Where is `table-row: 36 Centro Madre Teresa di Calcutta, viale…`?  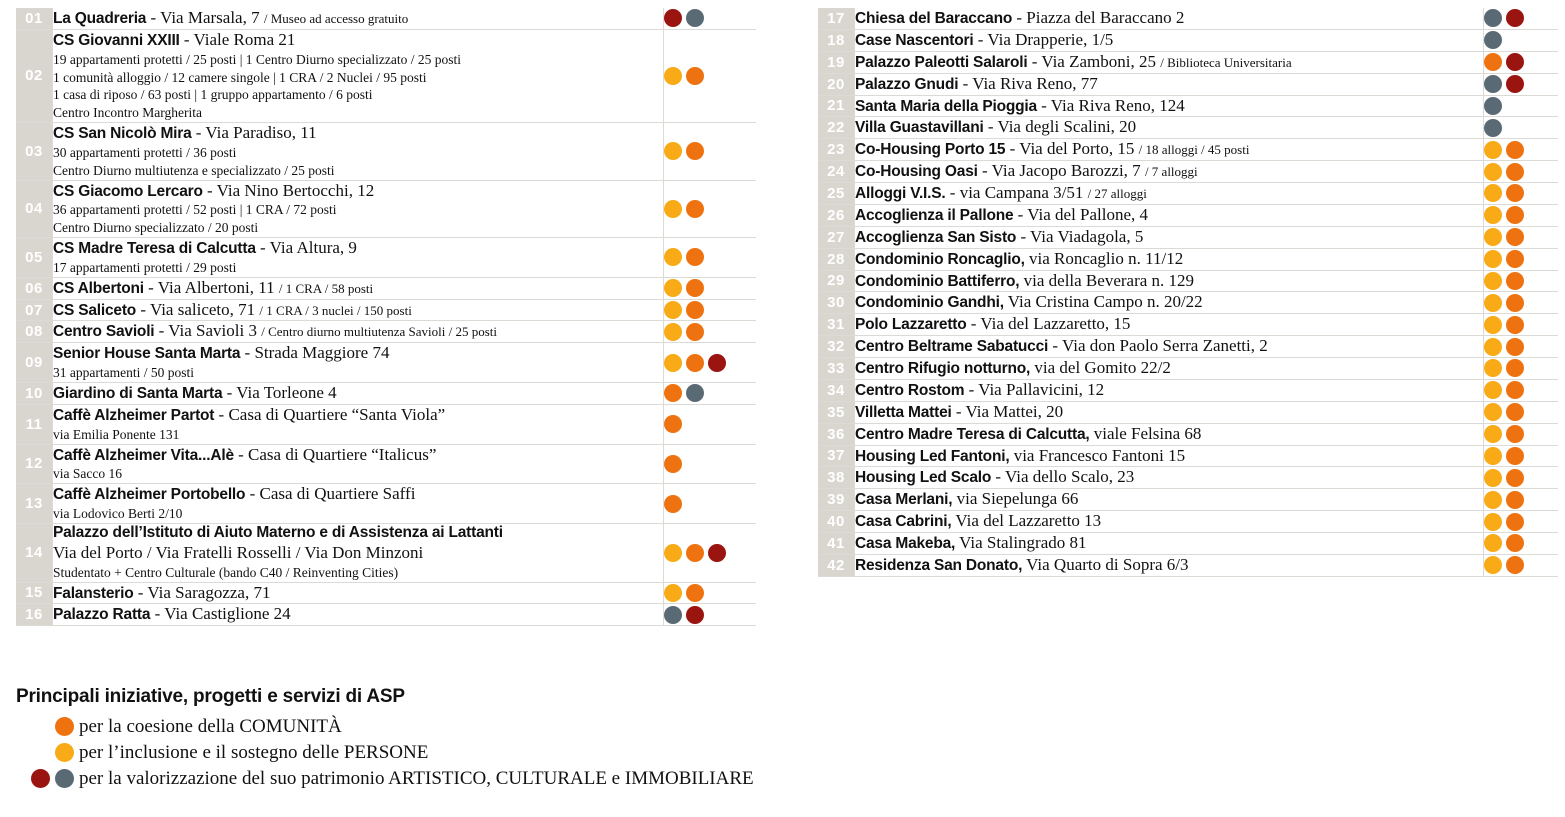 table-row: 36 Centro Madre Teresa di Calcutta, viale… is located at coordinates (1188, 434).